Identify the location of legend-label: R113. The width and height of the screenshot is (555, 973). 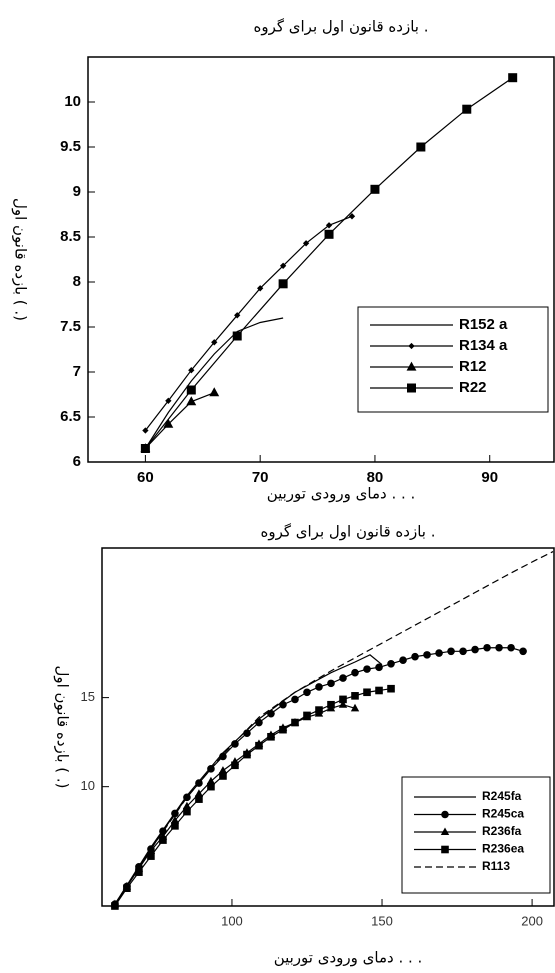
(496, 866).